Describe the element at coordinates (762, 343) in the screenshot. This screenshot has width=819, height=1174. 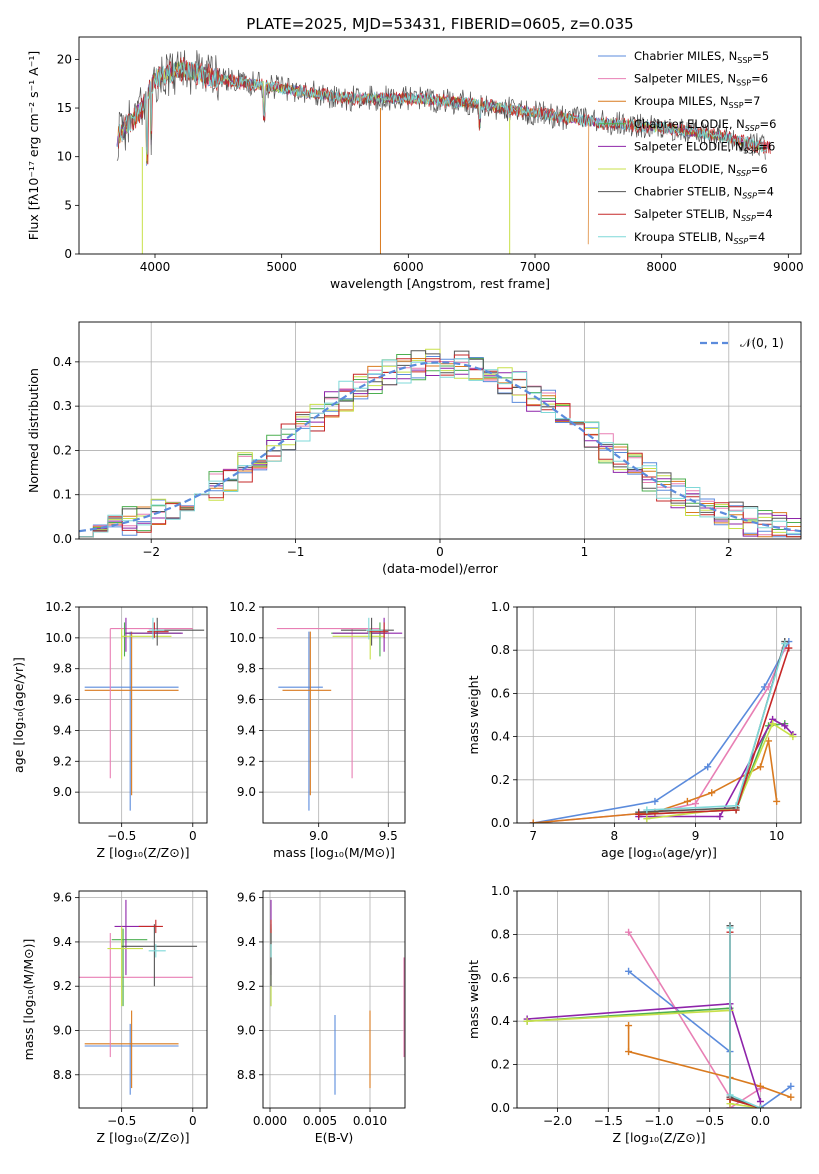
I see `legend-label: 𝒩(0, 1)` at that location.